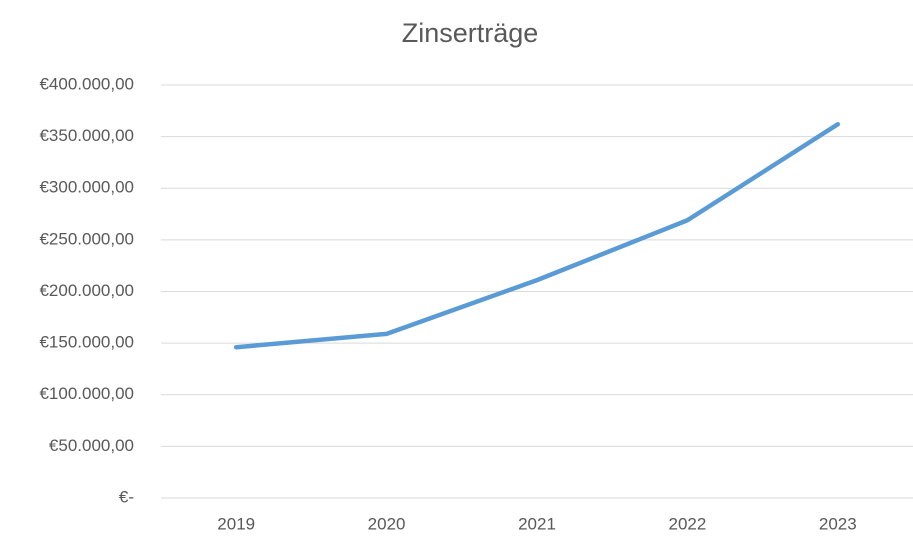 The width and height of the screenshot is (913, 539). Describe the element at coordinates (86, 135) in the screenshot. I see `y-tick-label: €350.000,00` at that location.